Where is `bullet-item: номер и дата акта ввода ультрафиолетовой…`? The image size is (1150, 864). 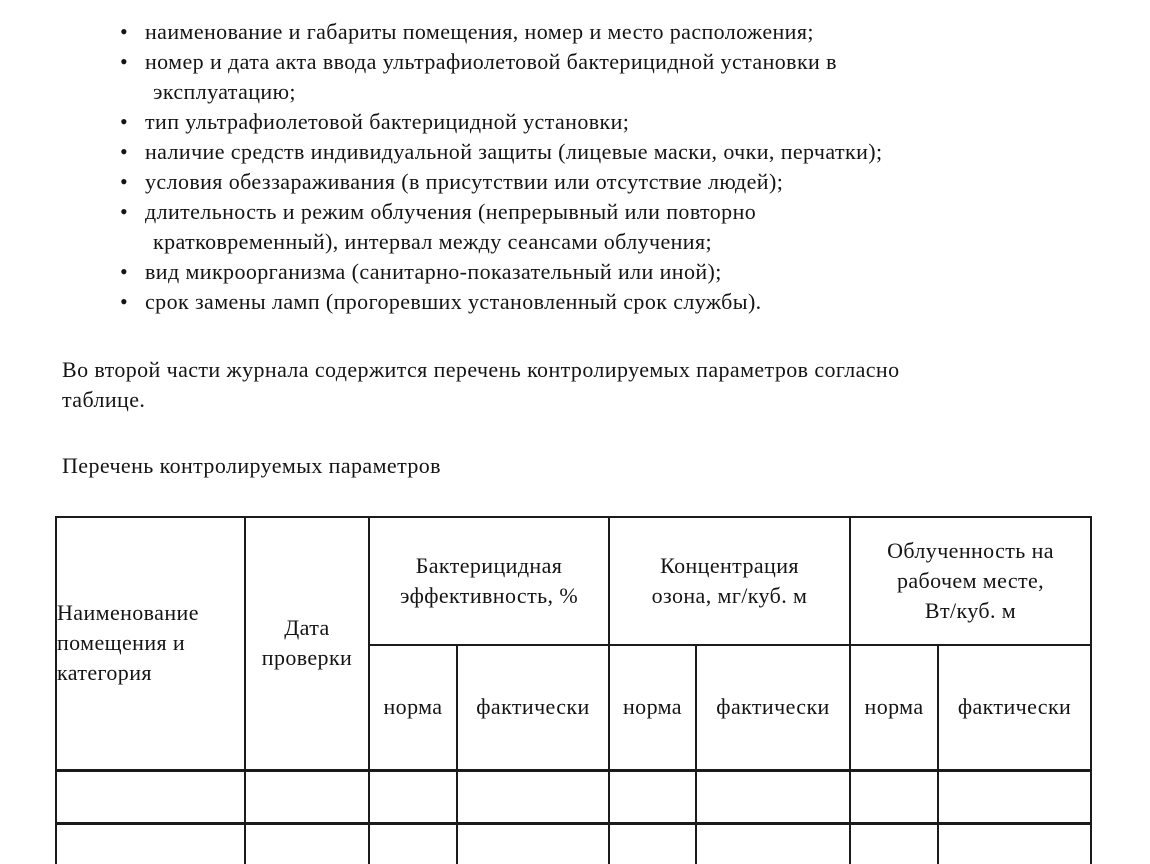 bullet-item: номер и дата акта ввода ультрафиолетовой… is located at coordinates (607, 77).